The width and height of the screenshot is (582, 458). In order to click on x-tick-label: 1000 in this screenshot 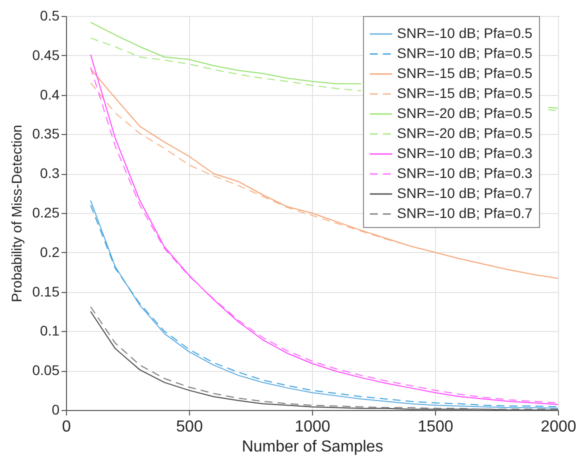, I will do `click(312, 427)`.